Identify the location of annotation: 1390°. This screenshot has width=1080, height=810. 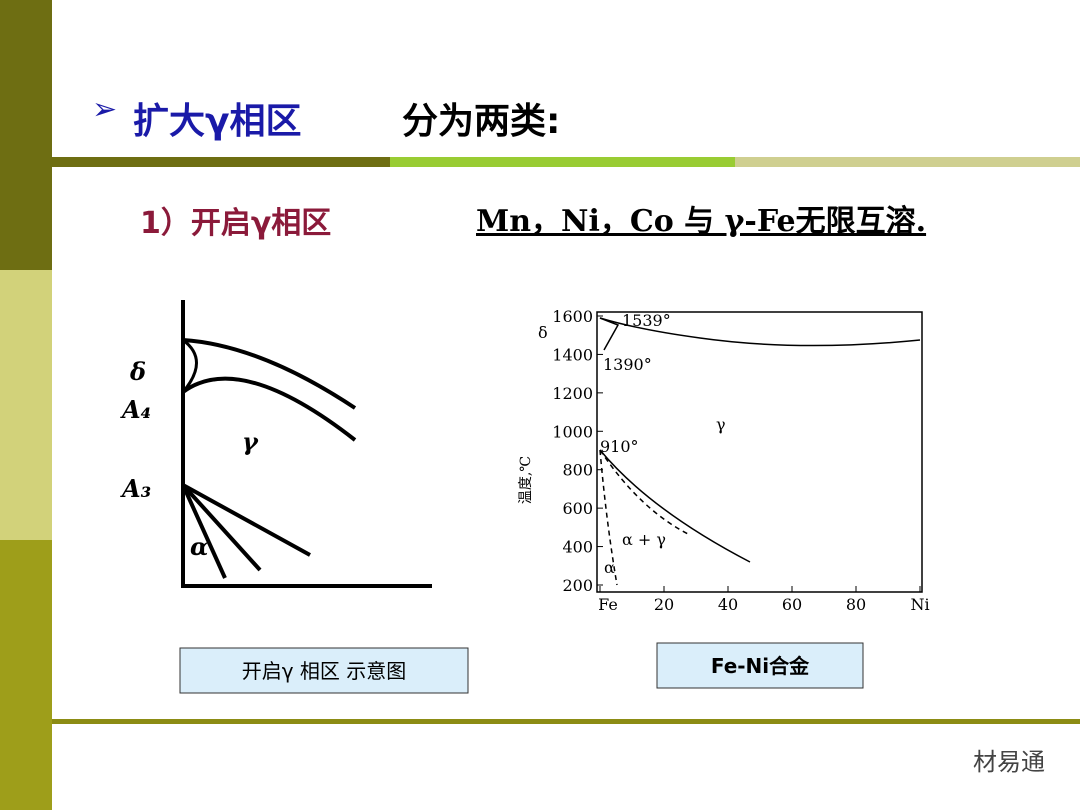
(627, 364).